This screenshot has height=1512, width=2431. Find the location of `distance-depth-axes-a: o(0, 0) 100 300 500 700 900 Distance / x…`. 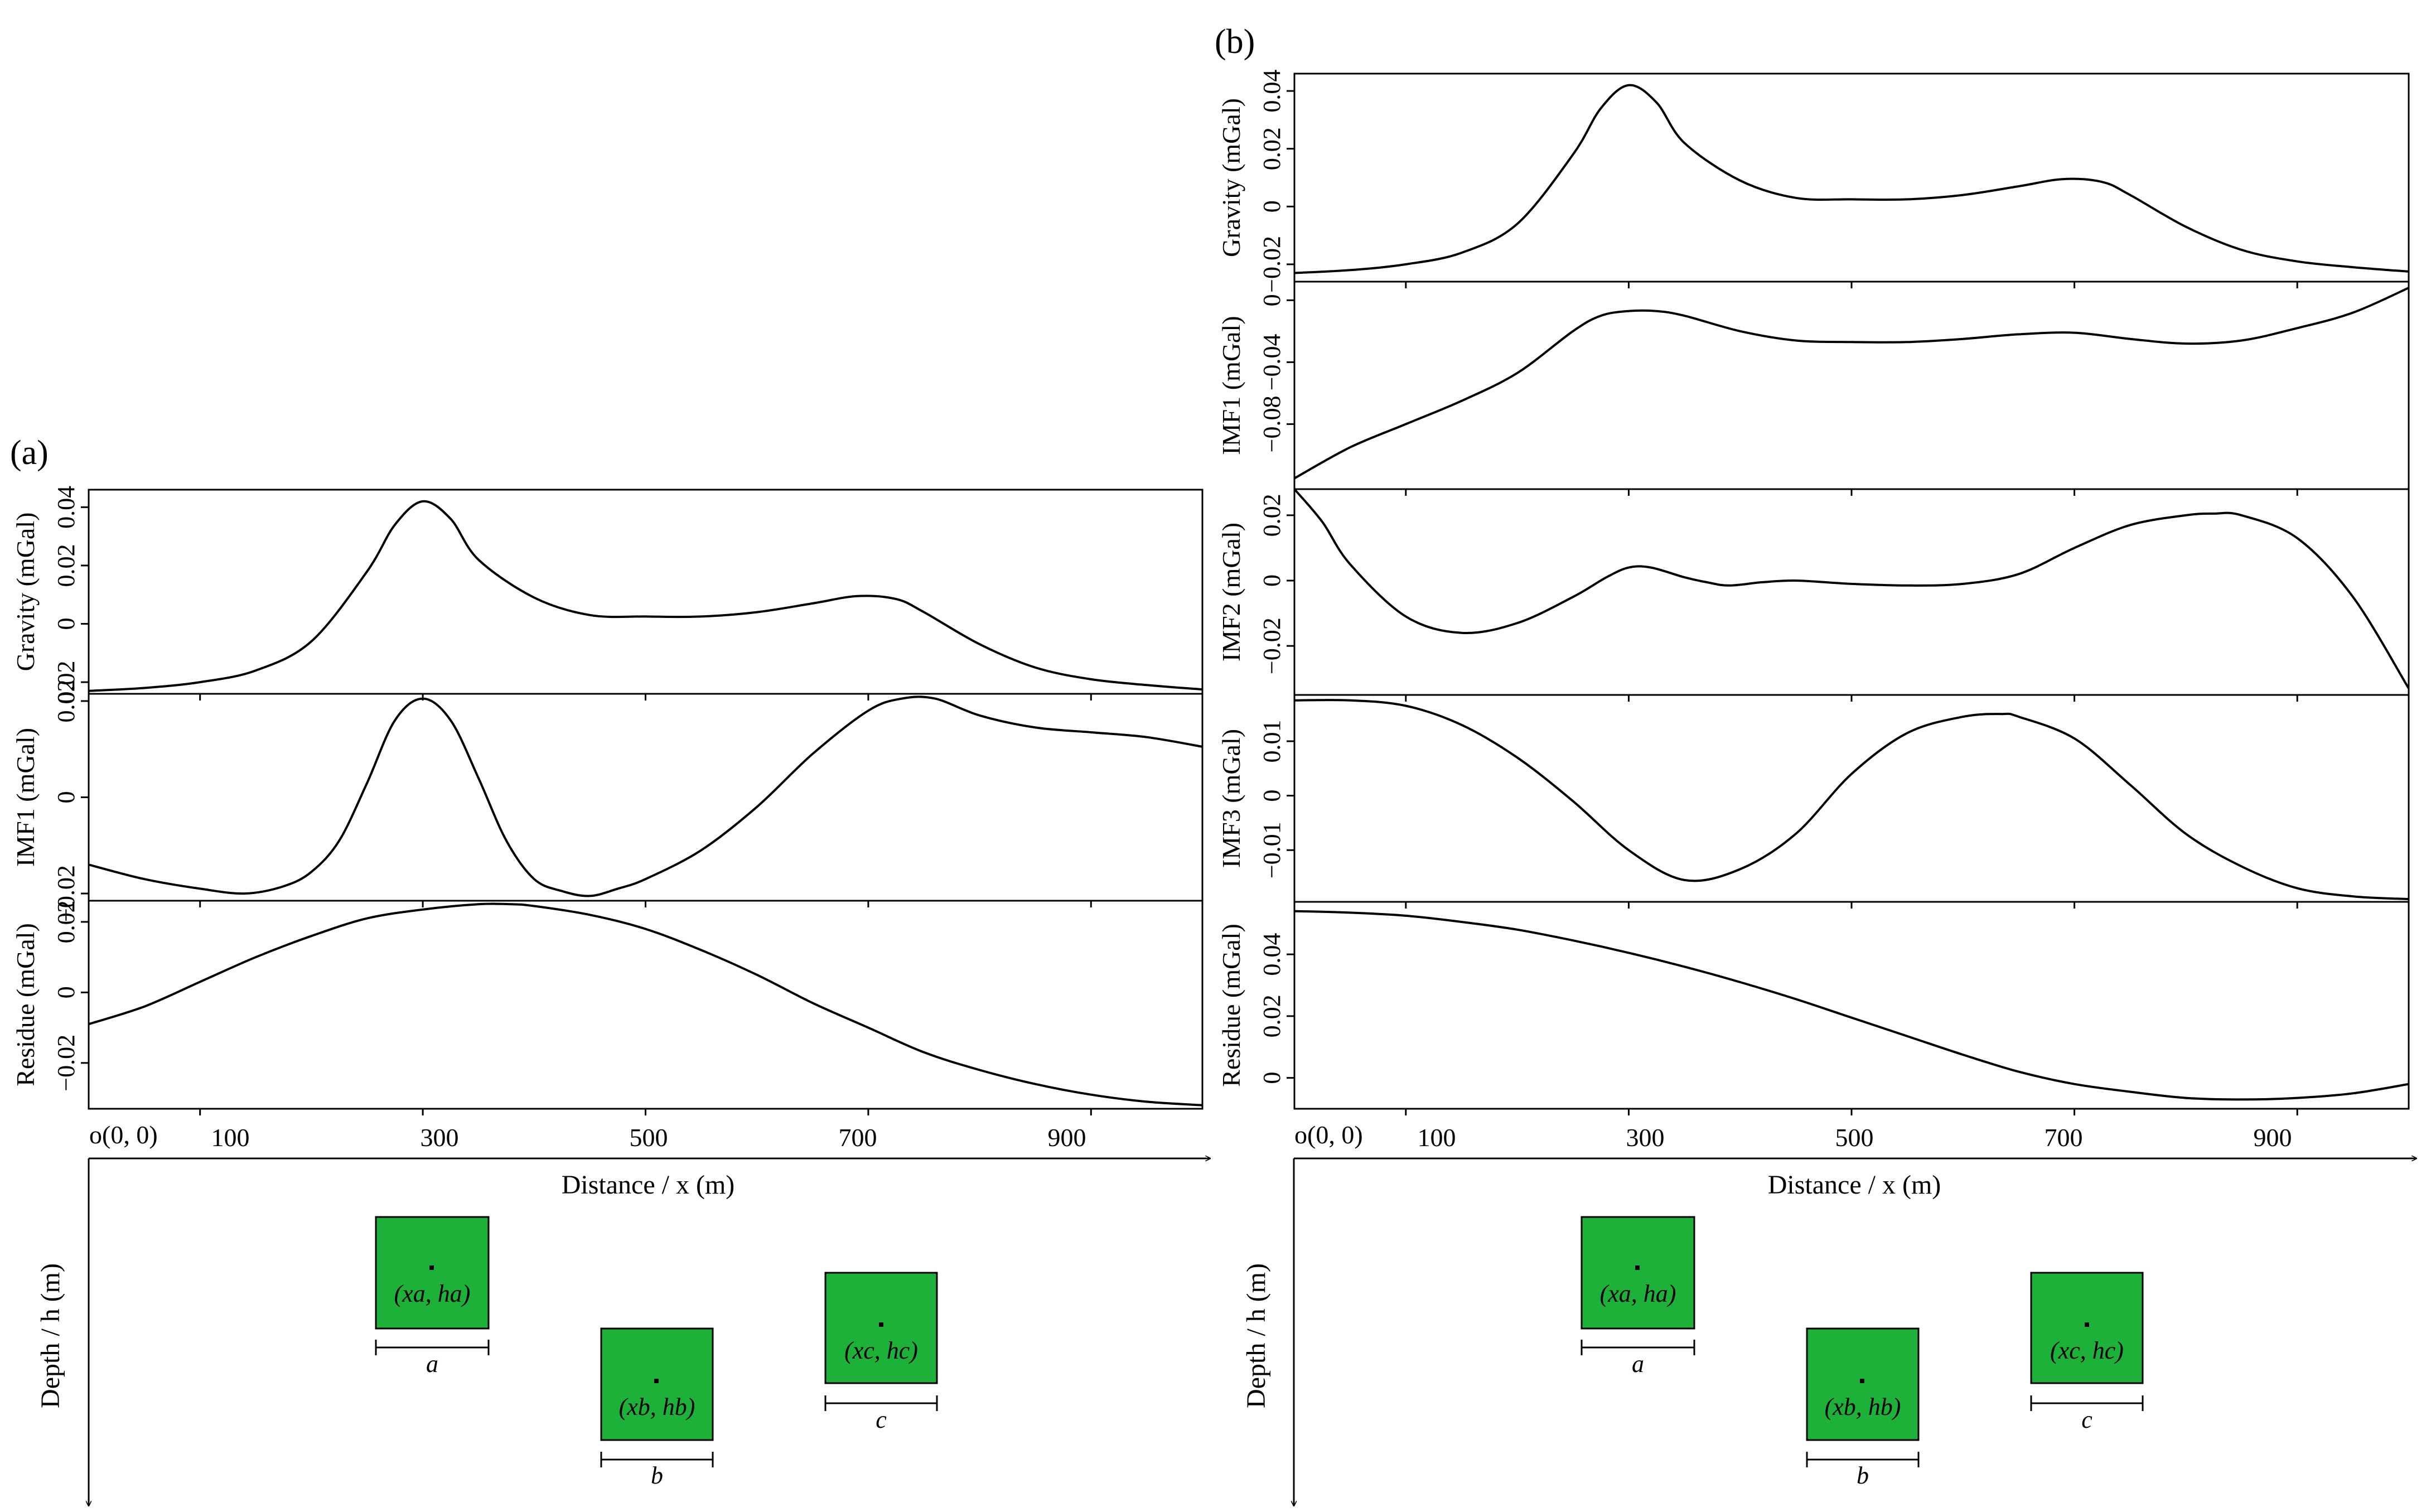

distance-depth-axes-a: o(0, 0) 100 300 500 700 900 Distance / x… is located at coordinates (623, 1313).